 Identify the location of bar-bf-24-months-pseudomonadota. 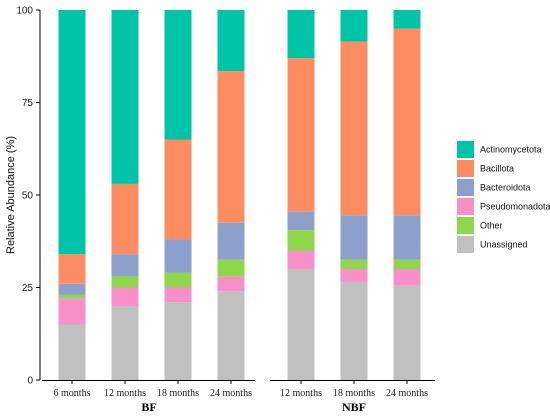
(231, 284).